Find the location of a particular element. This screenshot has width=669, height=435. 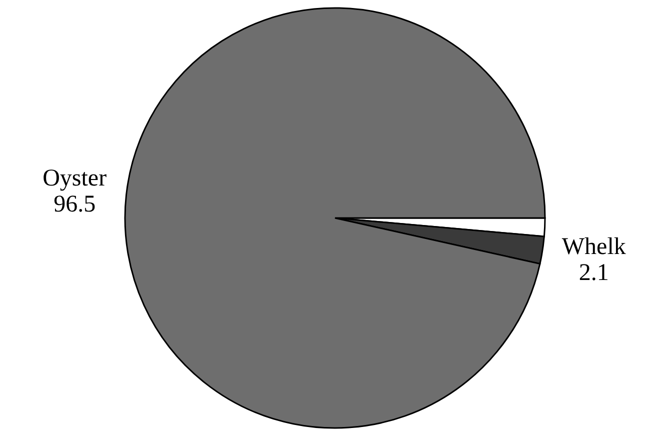

slice-label: Oyster is located at coordinates (74, 178).